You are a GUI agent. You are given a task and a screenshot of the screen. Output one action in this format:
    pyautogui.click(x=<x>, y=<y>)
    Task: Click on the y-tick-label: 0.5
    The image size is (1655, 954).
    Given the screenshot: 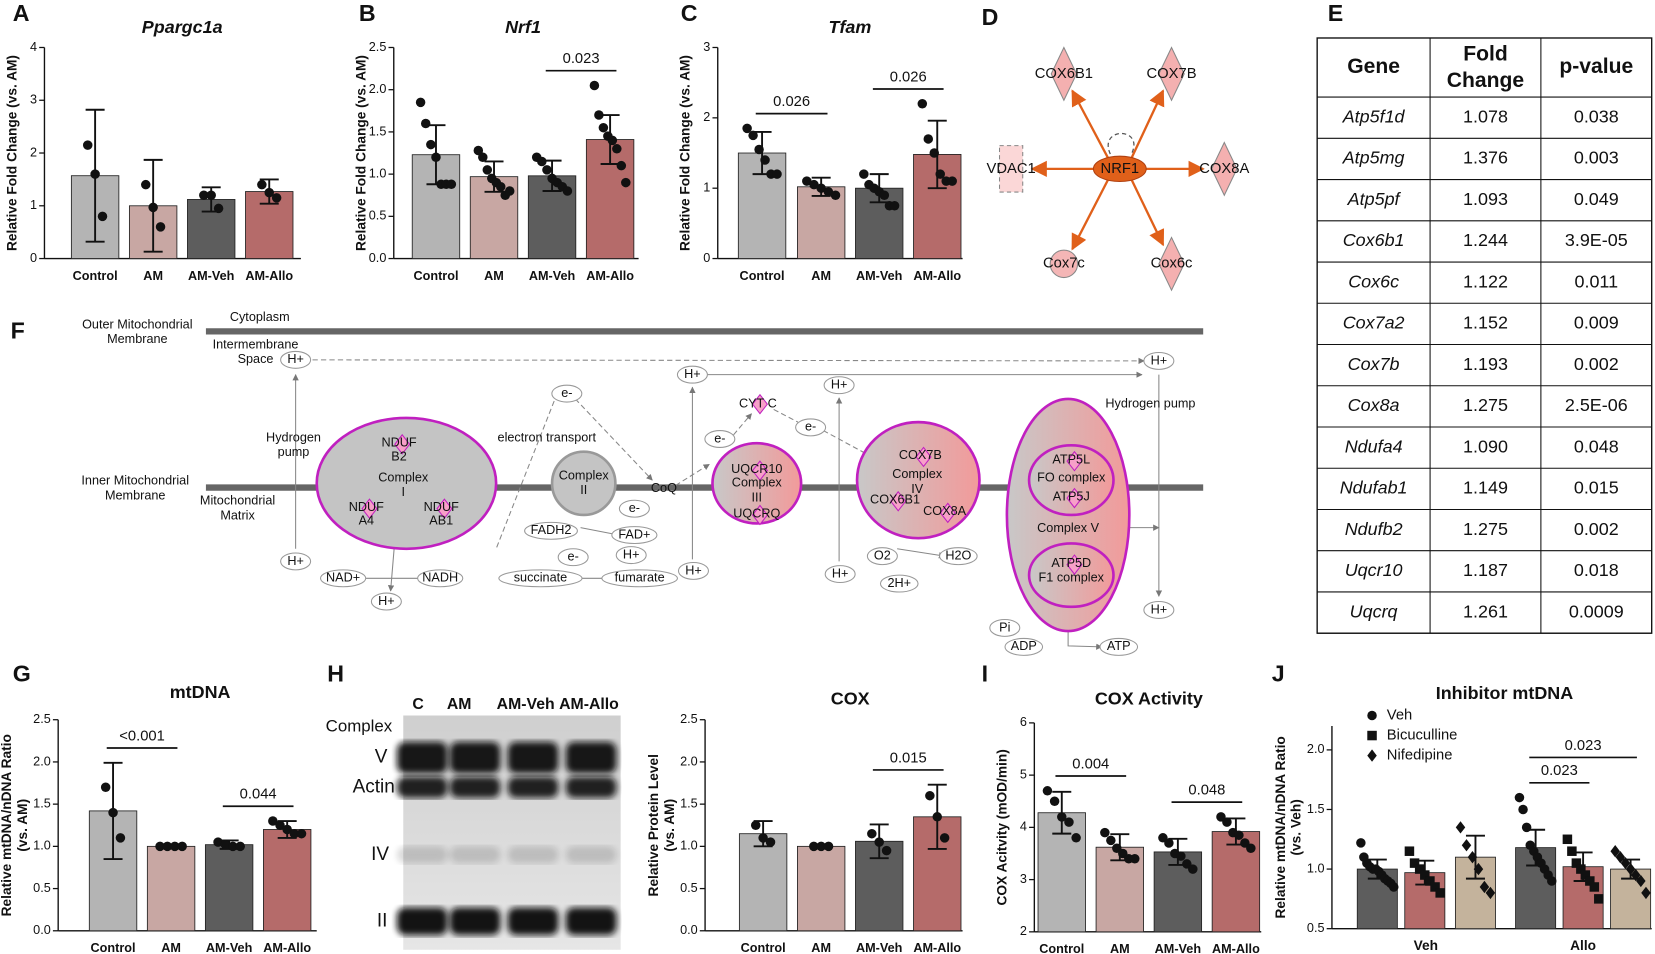 What is the action you would take?
    pyautogui.click(x=42, y=888)
    